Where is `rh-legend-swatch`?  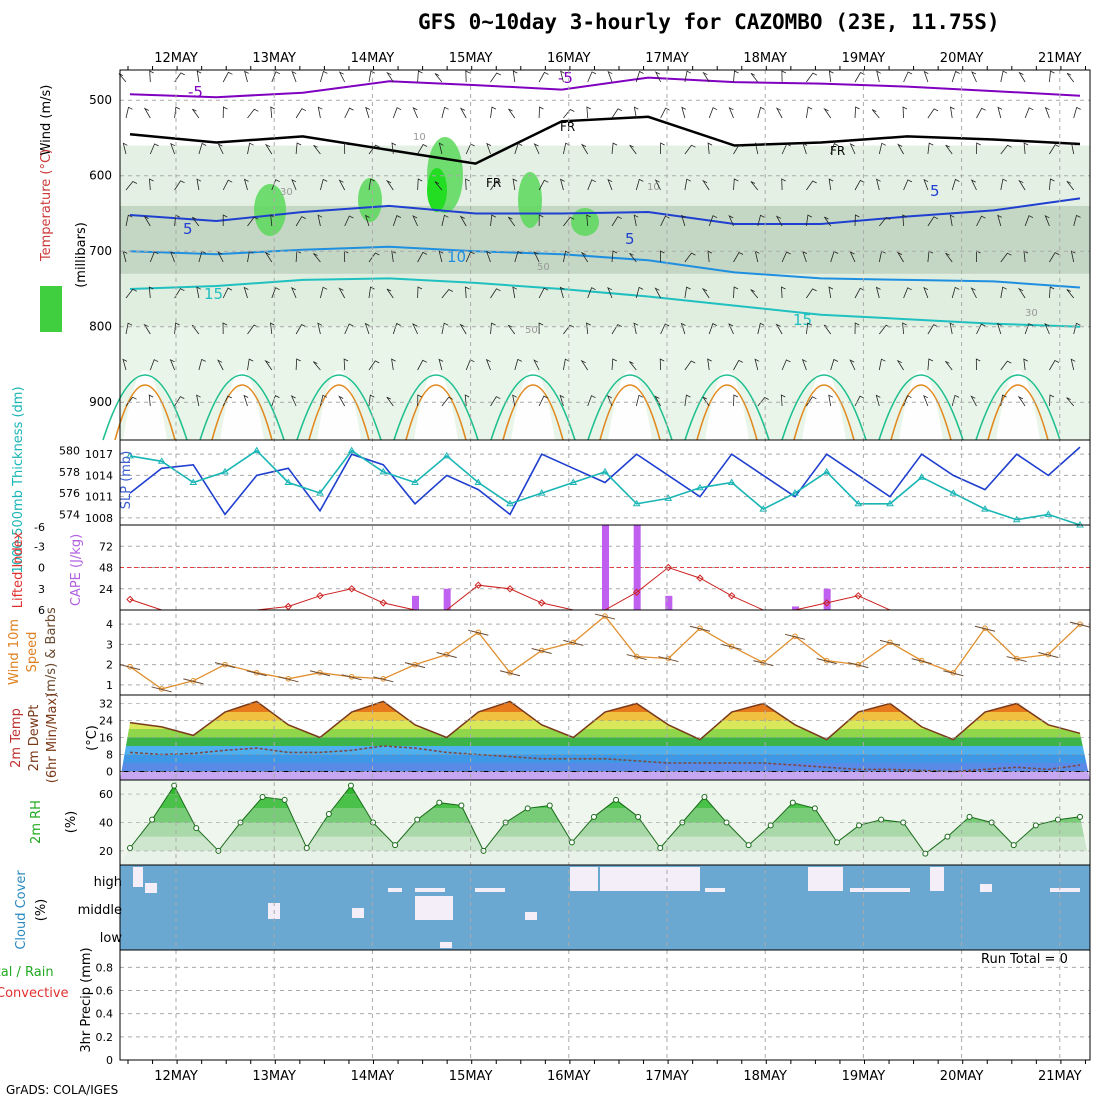 rh-legend-swatch is located at coordinates (51, 309).